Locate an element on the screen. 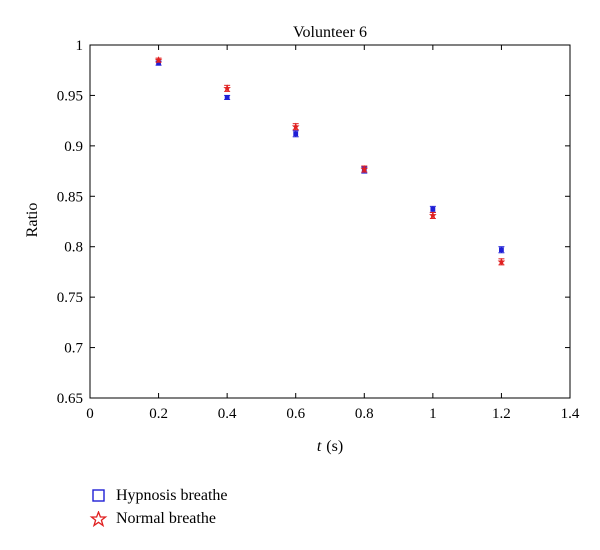  legend: Hypnosis breathe Normal breathe is located at coordinates (158, 507).